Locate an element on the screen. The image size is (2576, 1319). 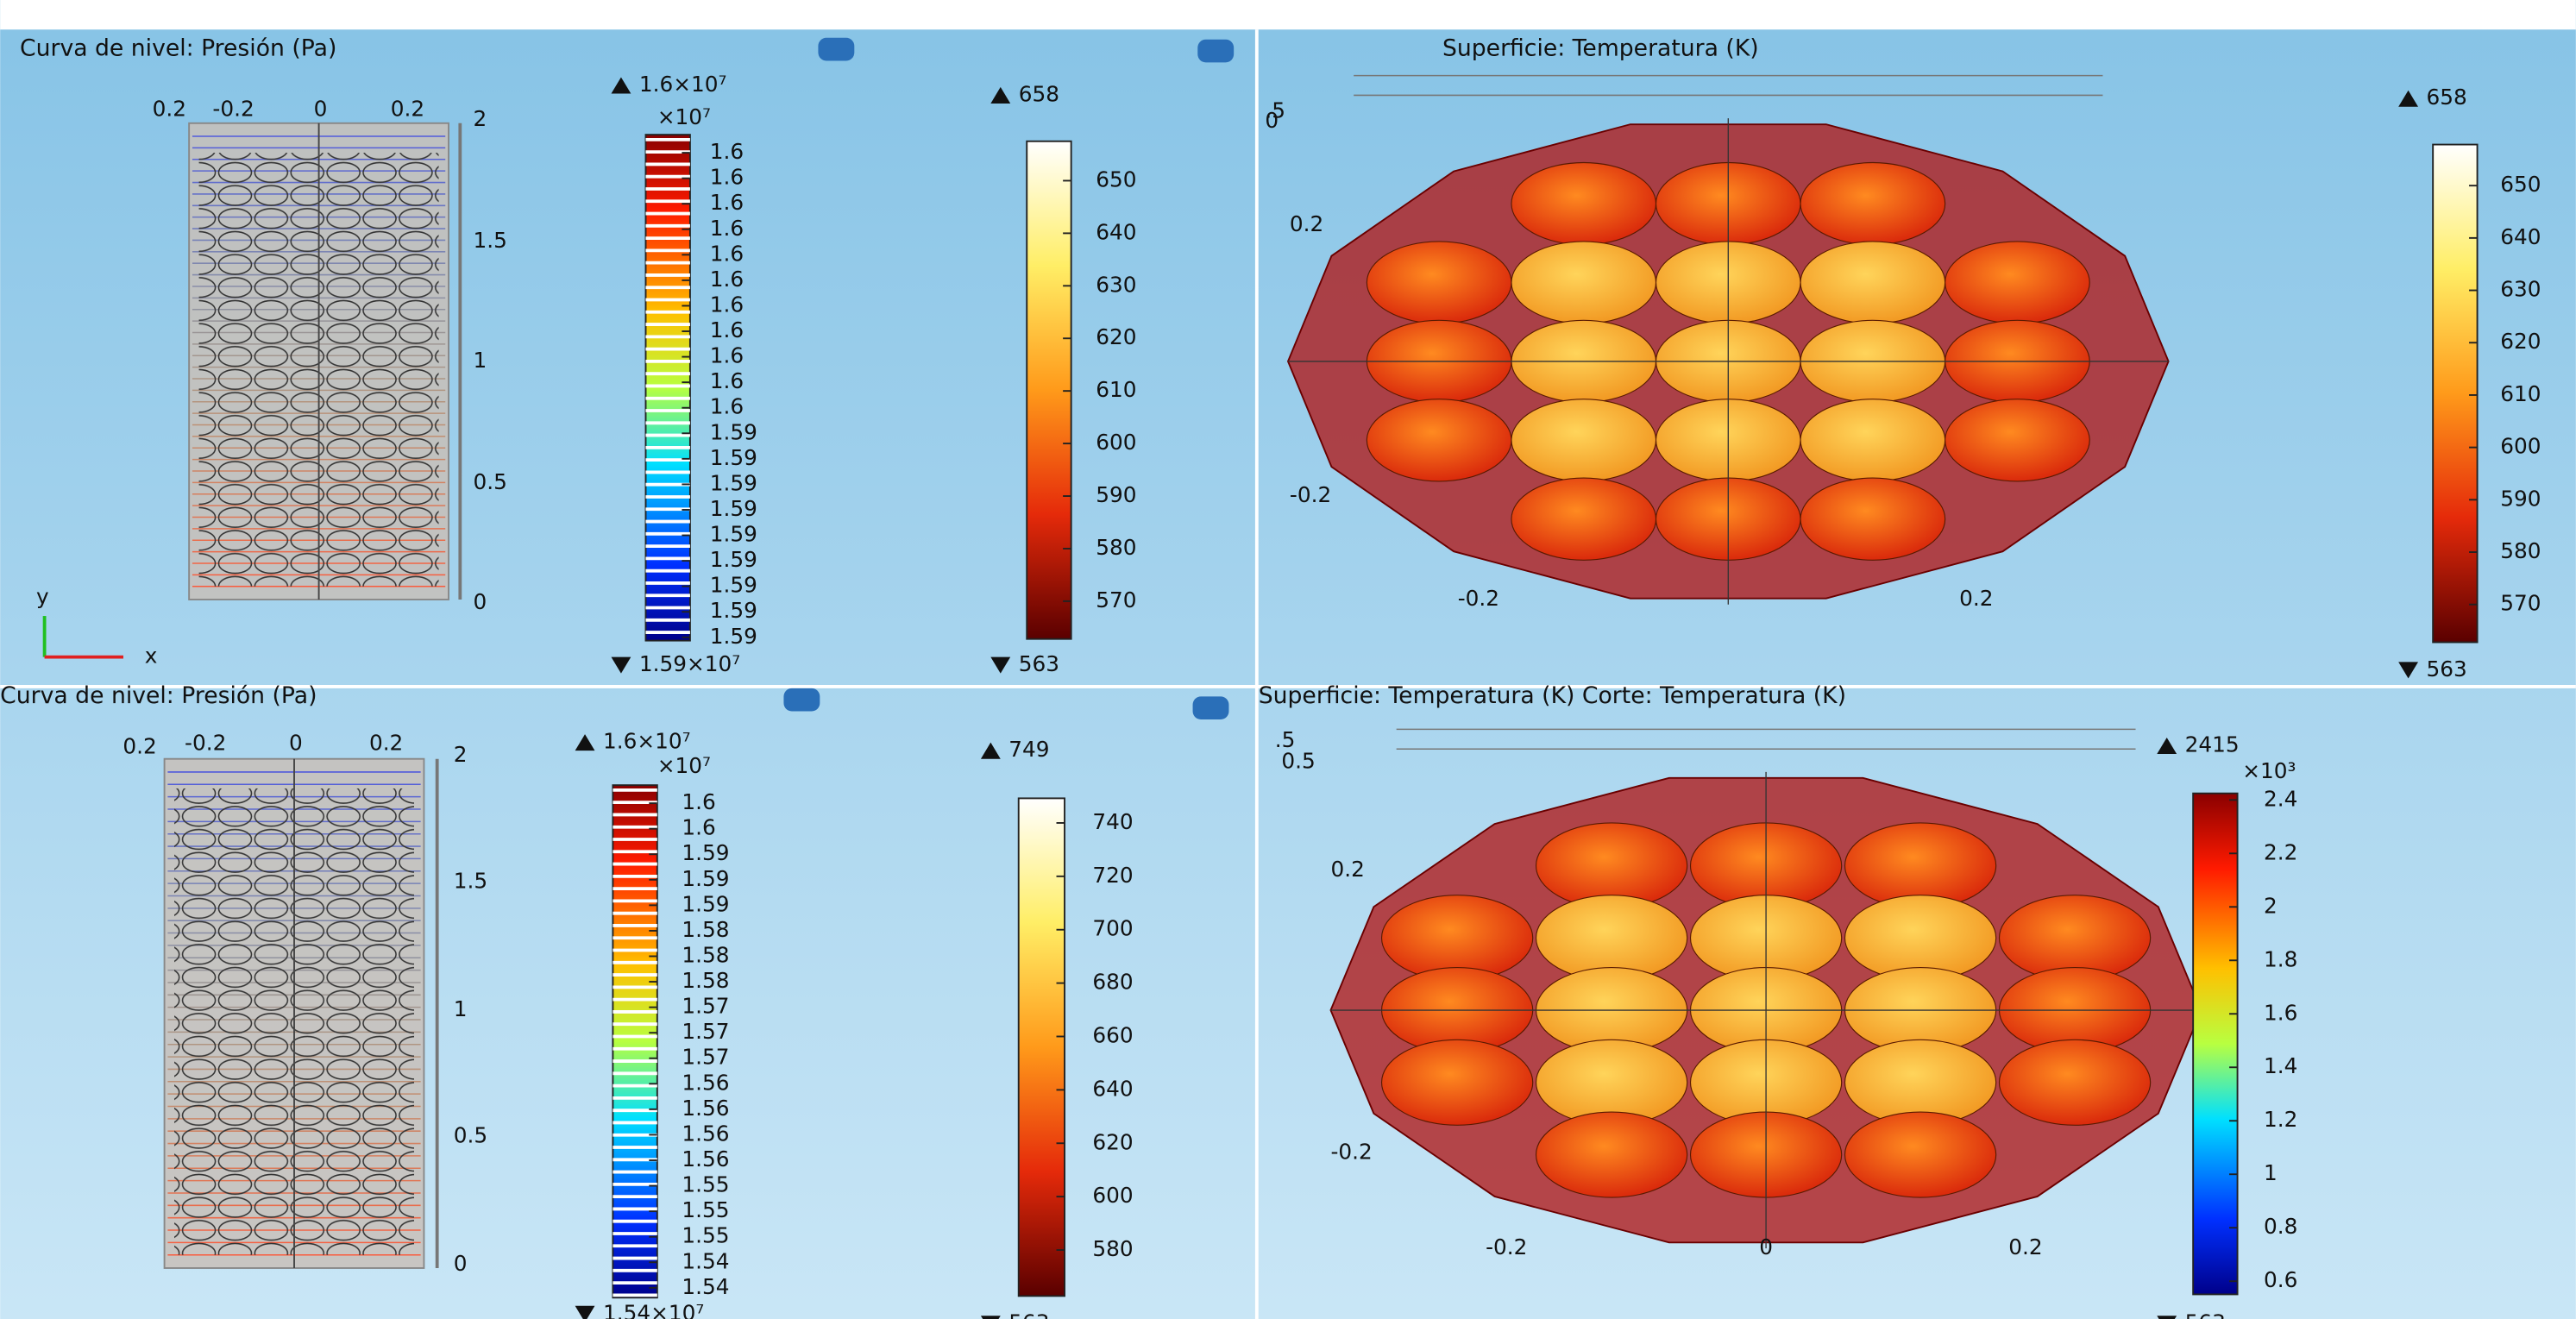
y-tick-label: 2 is located at coordinates (480, 118).